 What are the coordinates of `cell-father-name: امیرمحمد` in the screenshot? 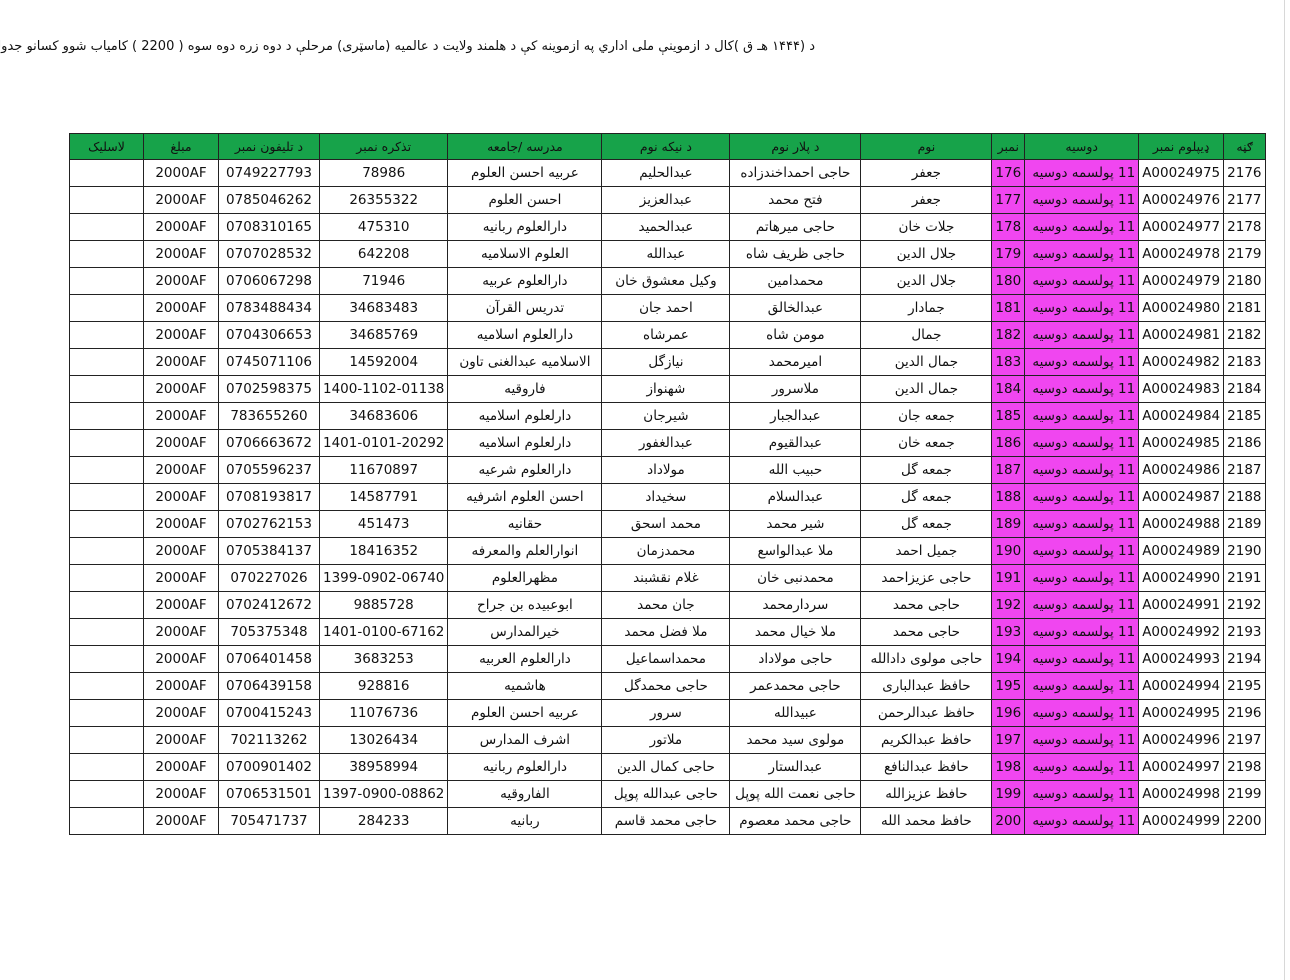 It's located at (795, 362).